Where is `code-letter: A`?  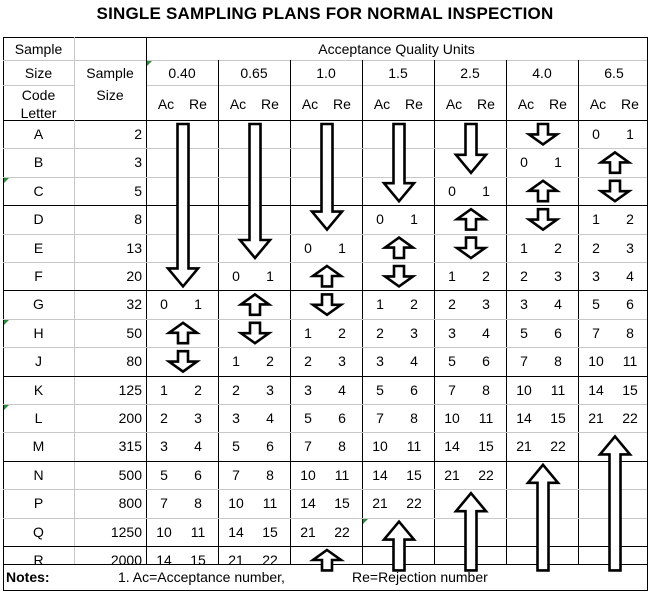 code-letter: A is located at coordinates (38, 134).